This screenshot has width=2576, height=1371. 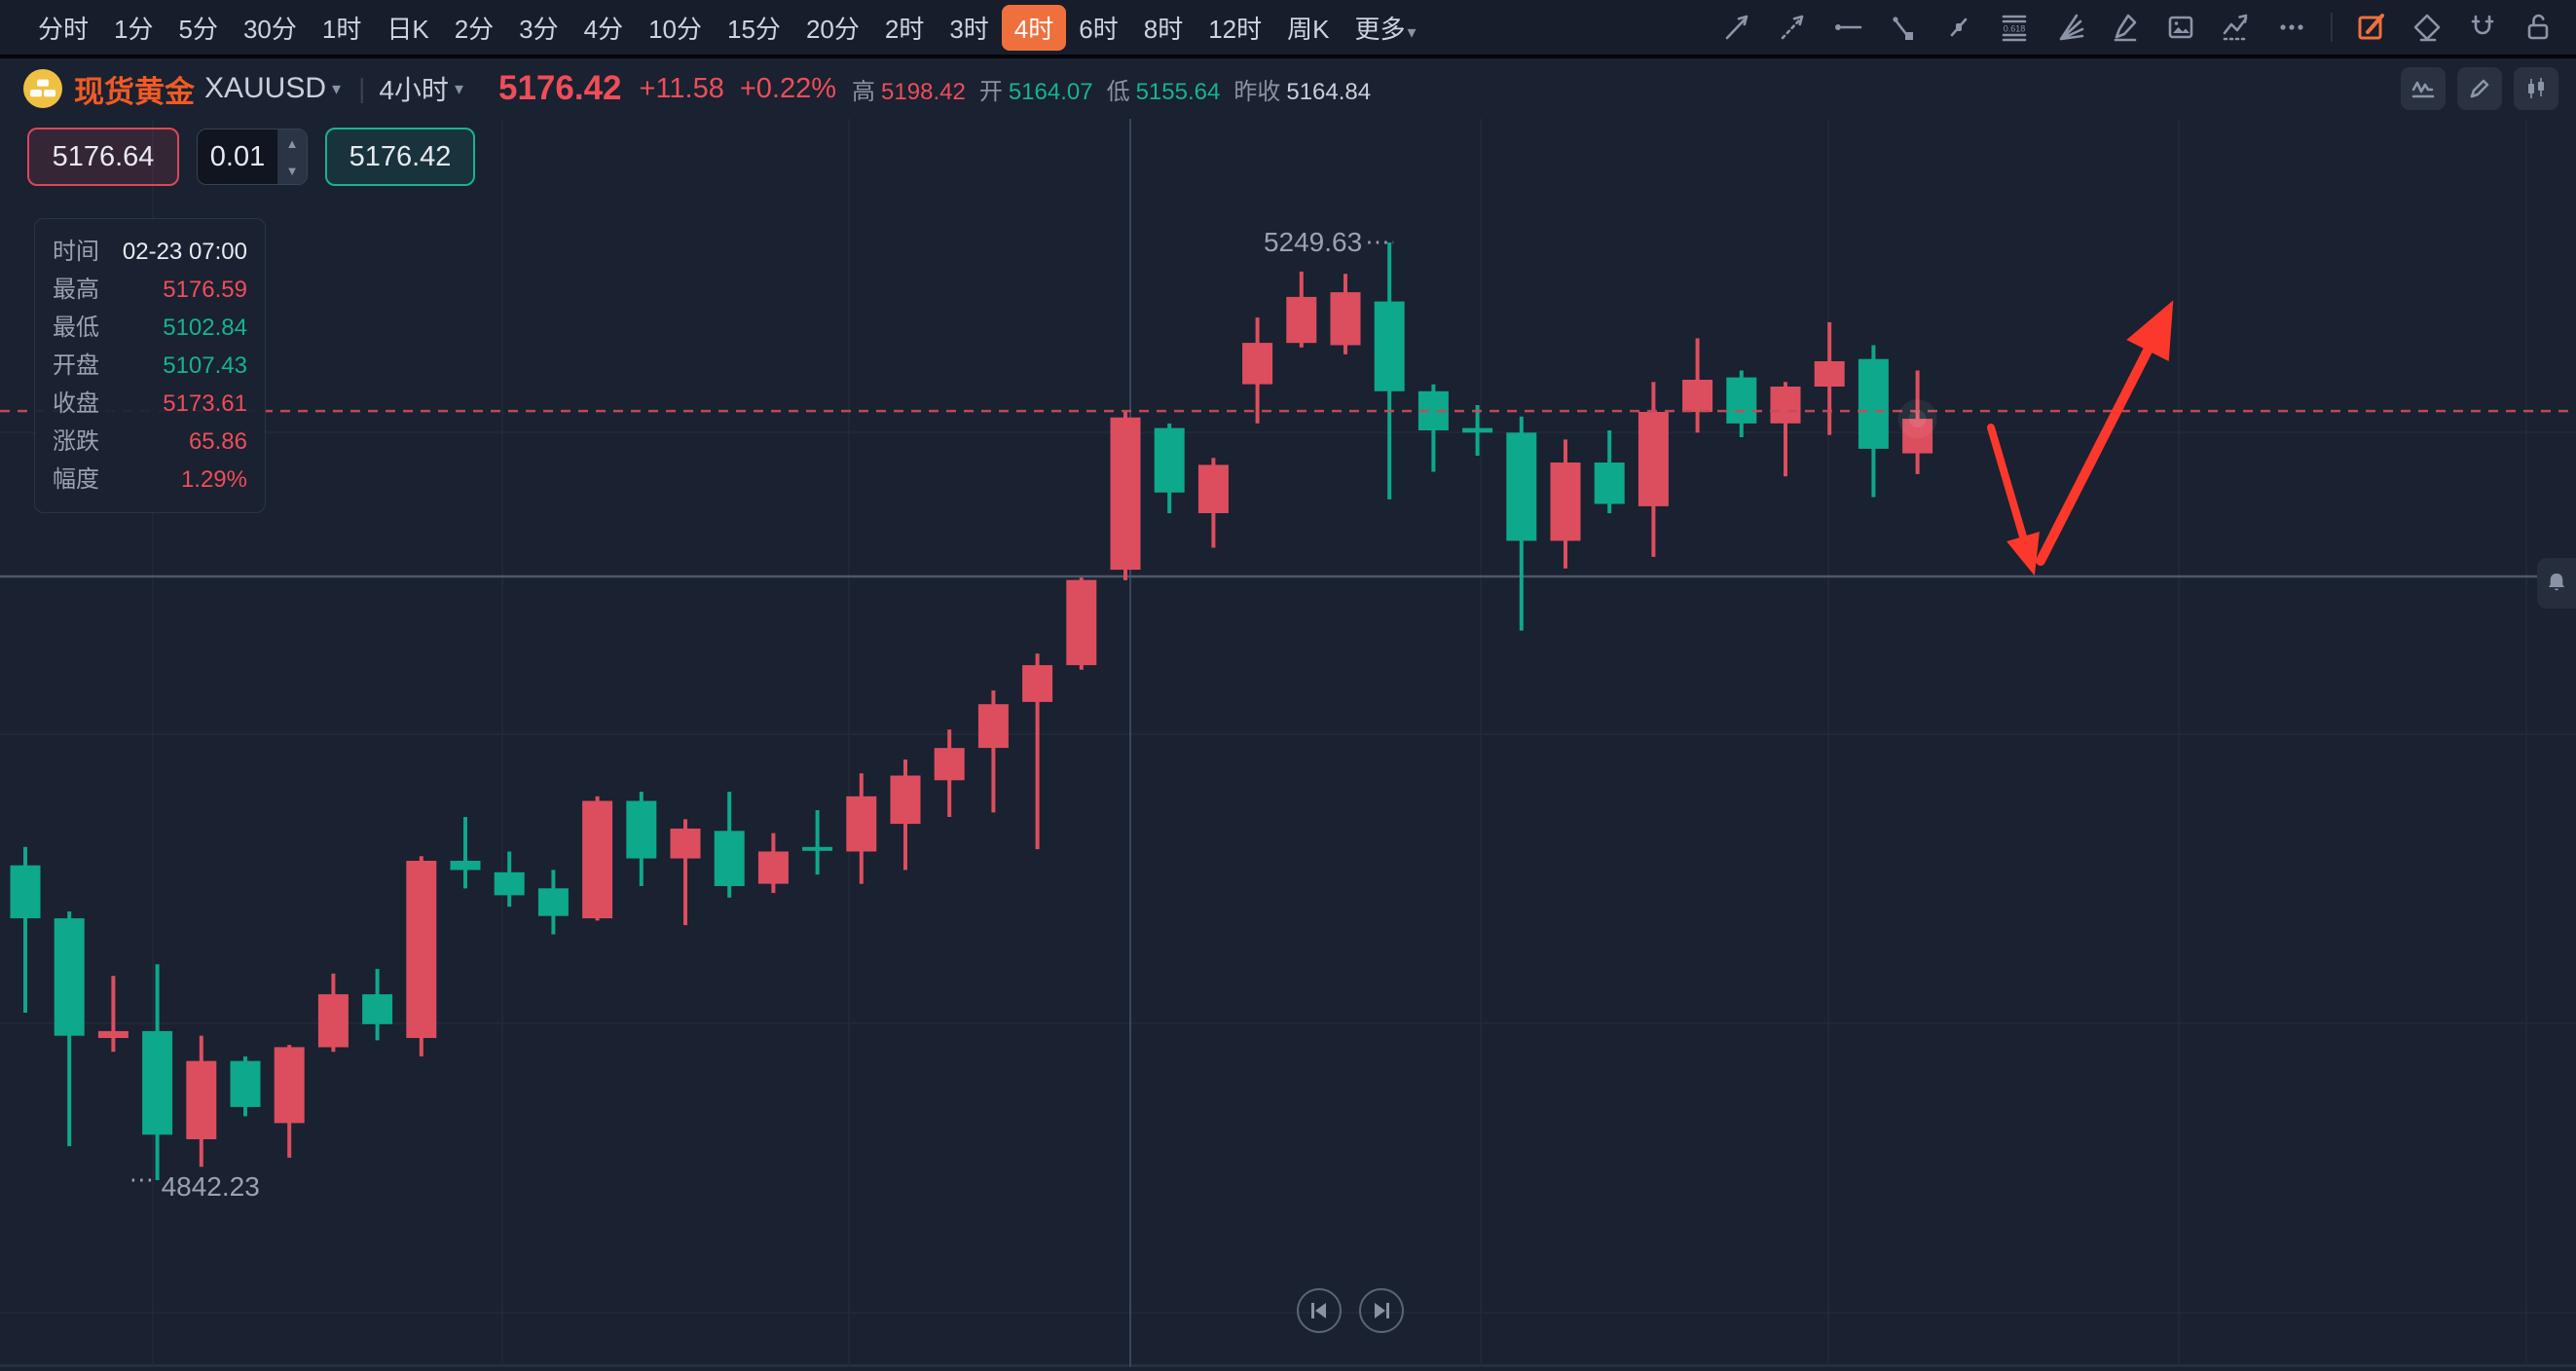 What do you see at coordinates (269, 29) in the screenshot?
I see `timeframe-30分: 30分` at bounding box center [269, 29].